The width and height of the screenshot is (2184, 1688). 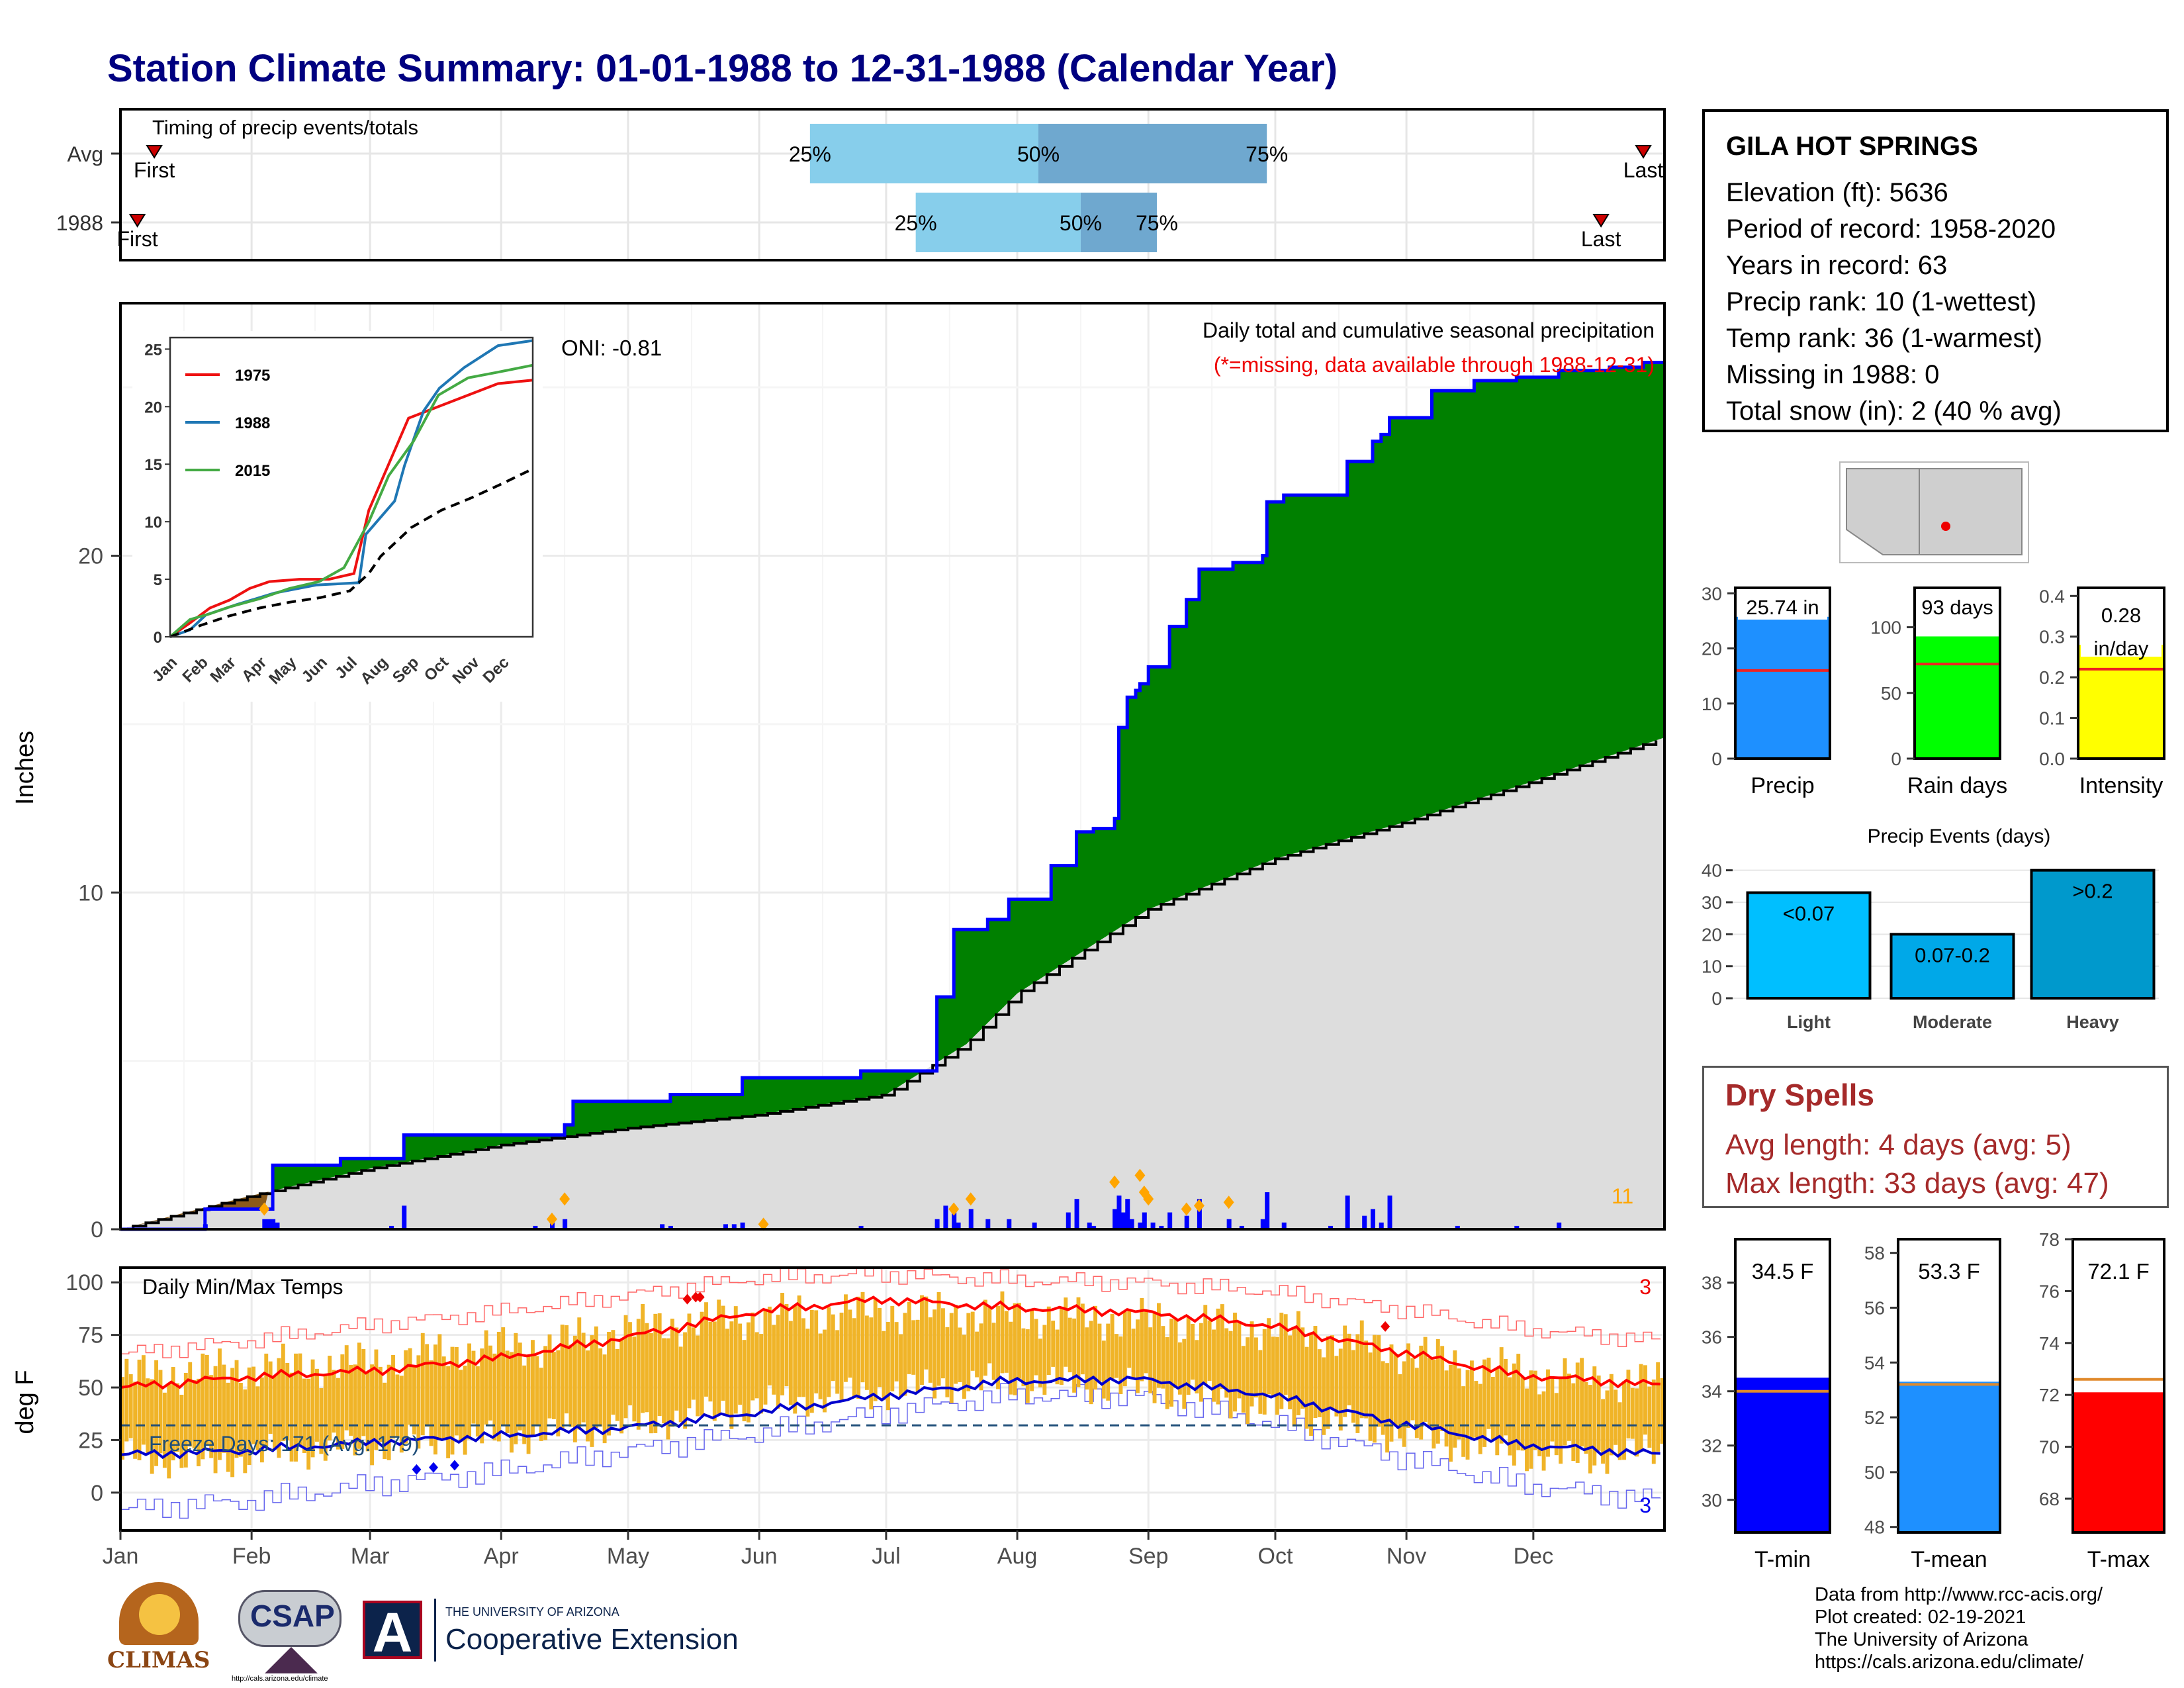 What do you see at coordinates (2052, 596) in the screenshot?
I see `precip-summary-2-ytick-label: 0.4` at bounding box center [2052, 596].